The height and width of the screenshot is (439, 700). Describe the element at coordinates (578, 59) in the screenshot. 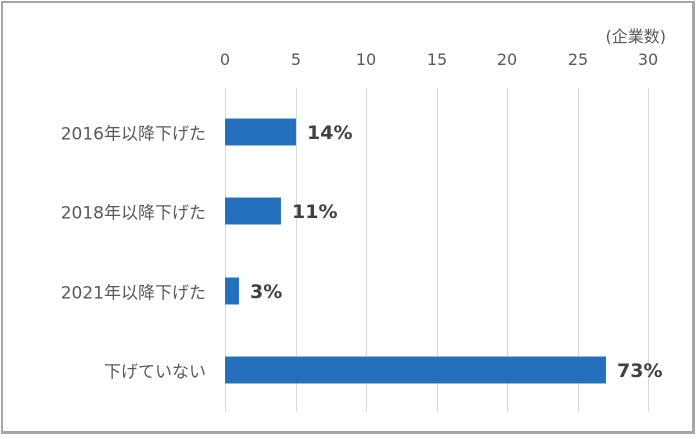

I see `x-tick-label: 25` at that location.